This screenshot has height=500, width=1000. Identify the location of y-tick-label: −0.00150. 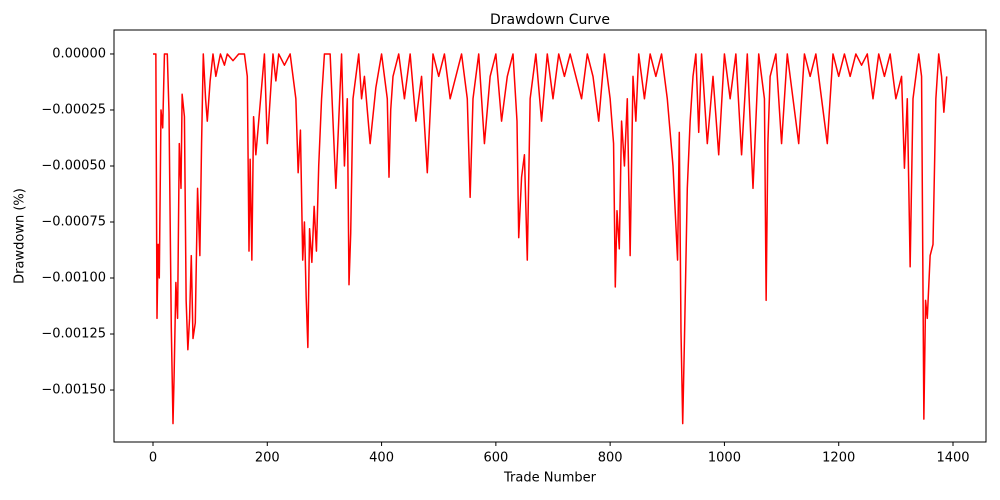
(73, 390).